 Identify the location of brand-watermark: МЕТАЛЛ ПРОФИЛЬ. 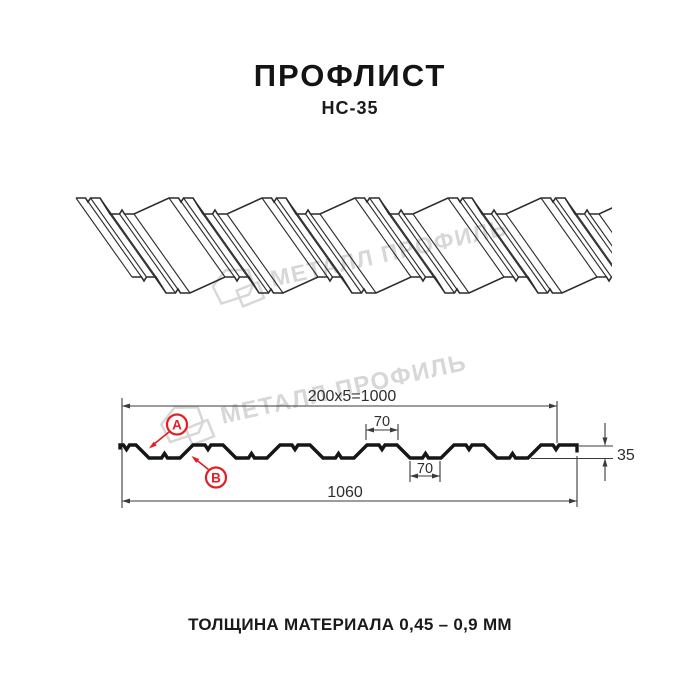
(313, 396).